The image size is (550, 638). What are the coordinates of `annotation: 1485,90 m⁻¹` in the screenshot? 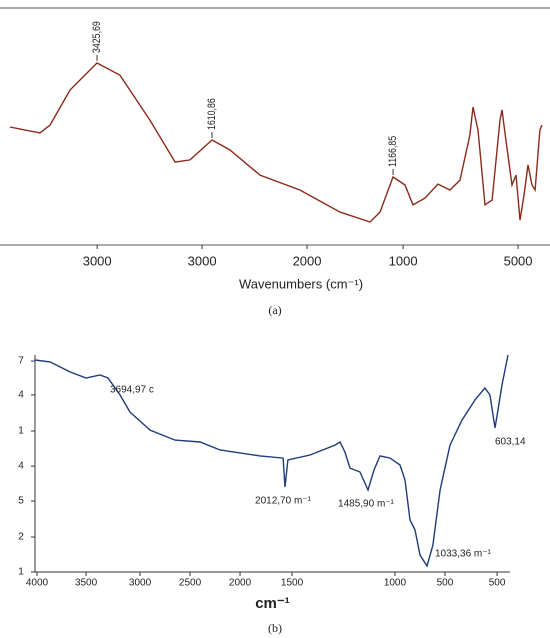 It's located at (366, 504).